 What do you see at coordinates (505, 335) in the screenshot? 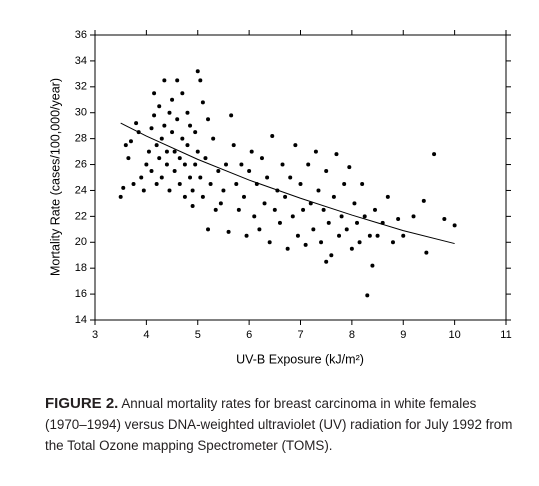
I see `x-tick-label: 11` at bounding box center [505, 335].